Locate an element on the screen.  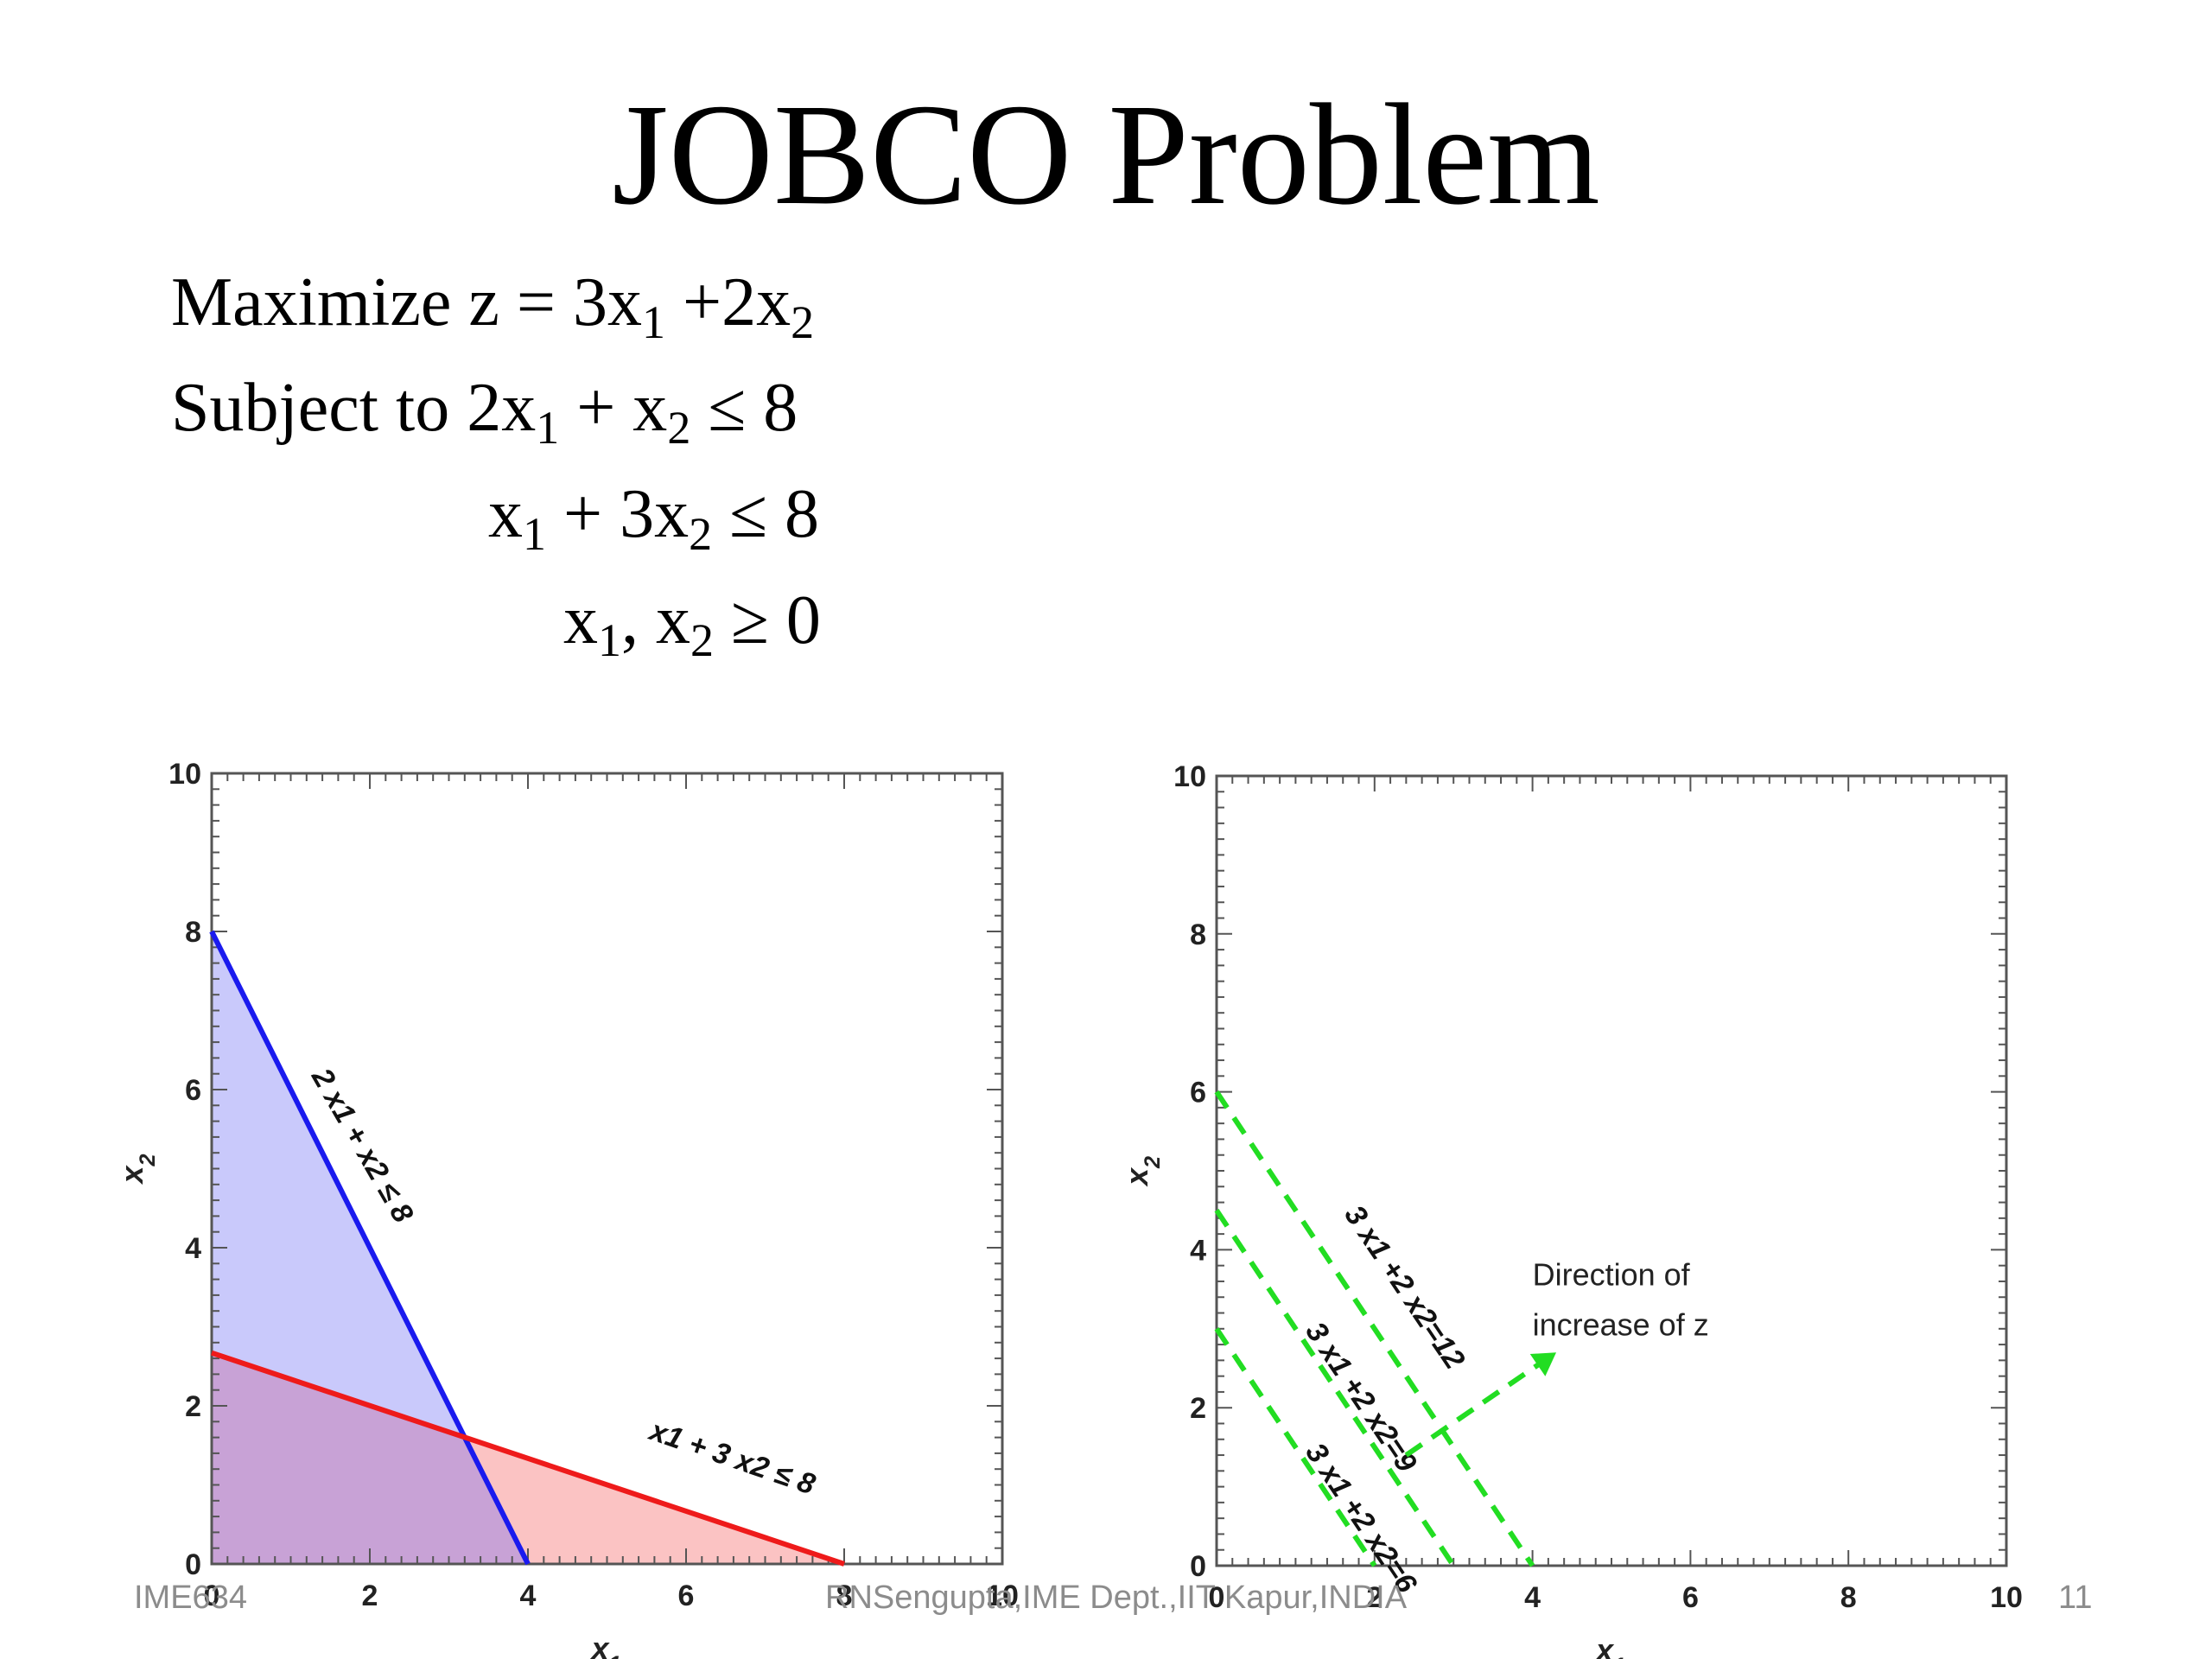
annotation-line-2: increase of z is located at coordinates (1621, 1325).